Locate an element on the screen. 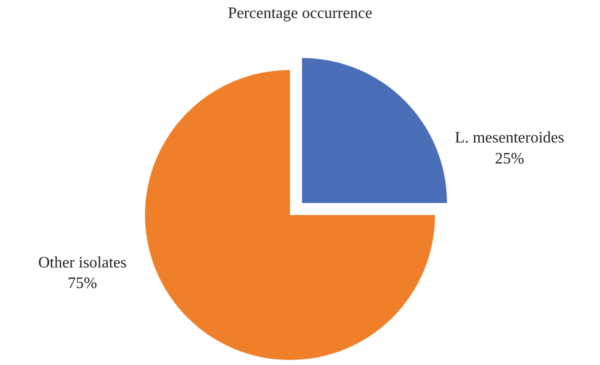  data-label: 75% is located at coordinates (83, 283).